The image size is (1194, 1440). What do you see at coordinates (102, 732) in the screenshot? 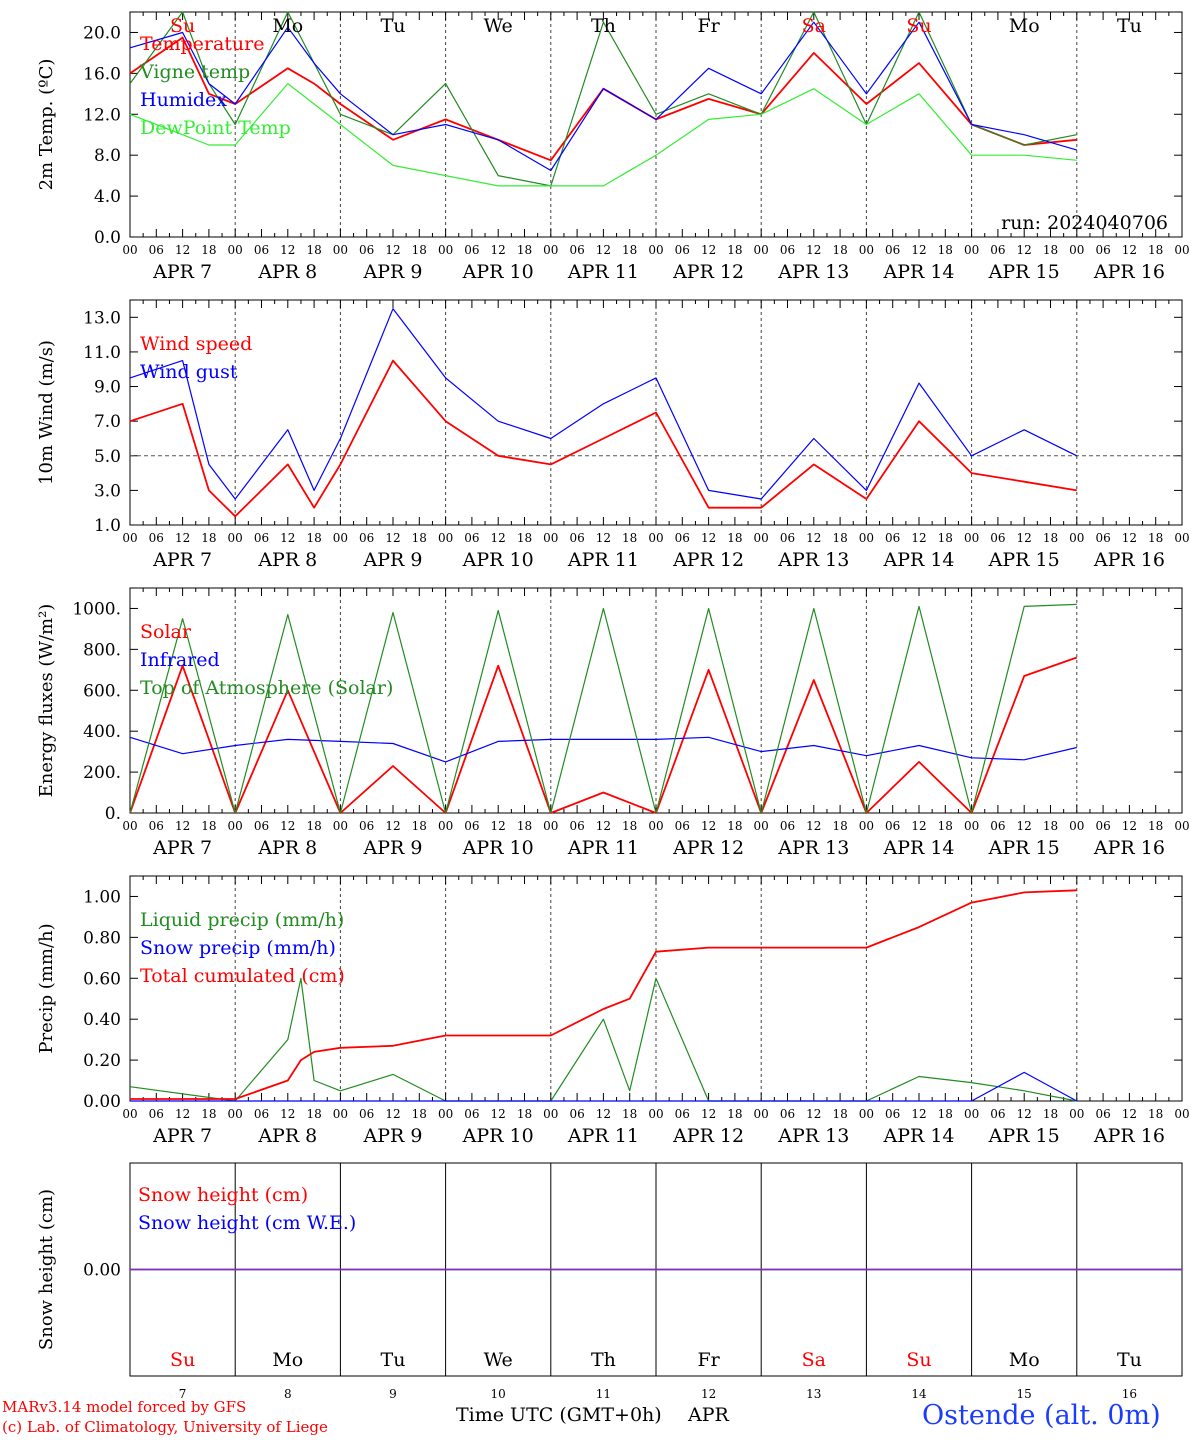
I see `y-tick-label: 400.` at bounding box center [102, 732].